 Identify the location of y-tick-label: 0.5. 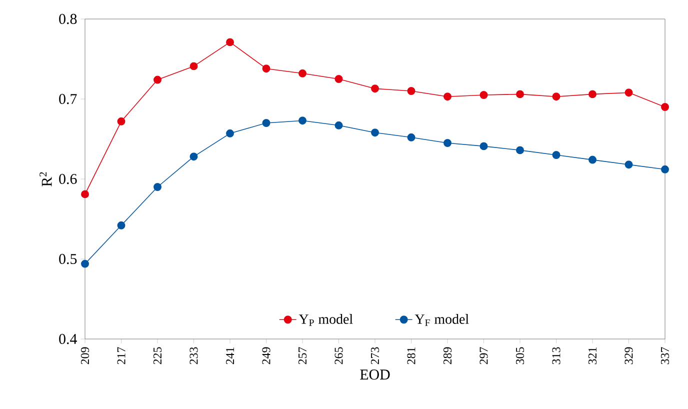
(68, 259).